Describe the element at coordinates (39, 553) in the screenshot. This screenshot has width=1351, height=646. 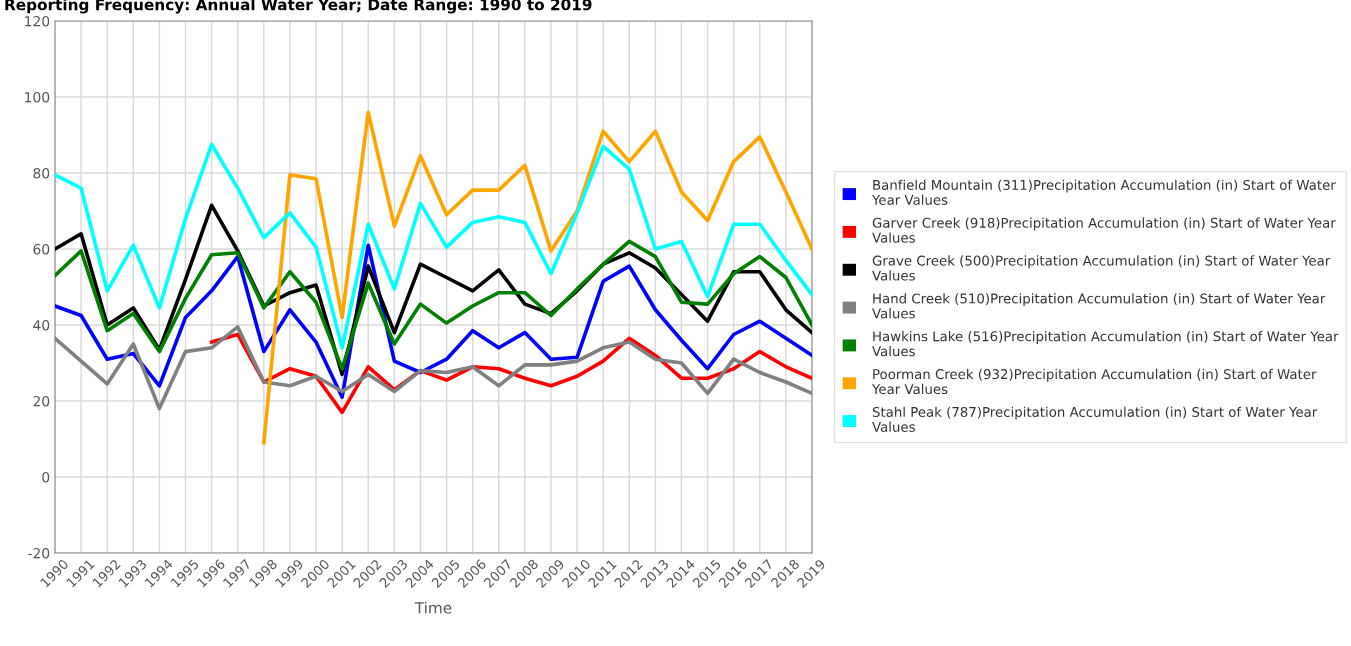
I see `y-tick-label: -20` at that location.